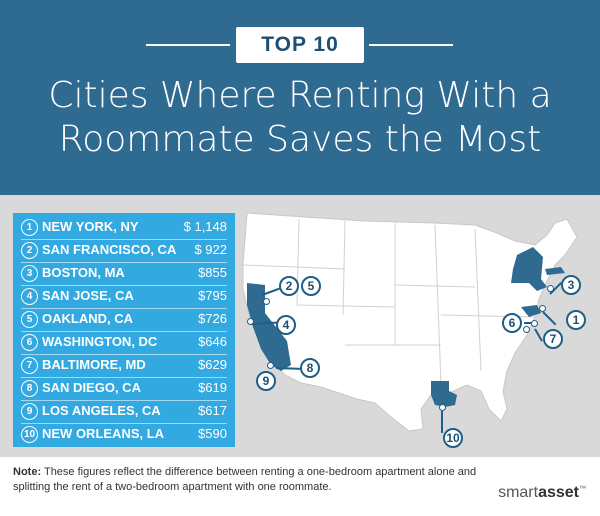  I want to click on badge-rule-left, so click(188, 45).